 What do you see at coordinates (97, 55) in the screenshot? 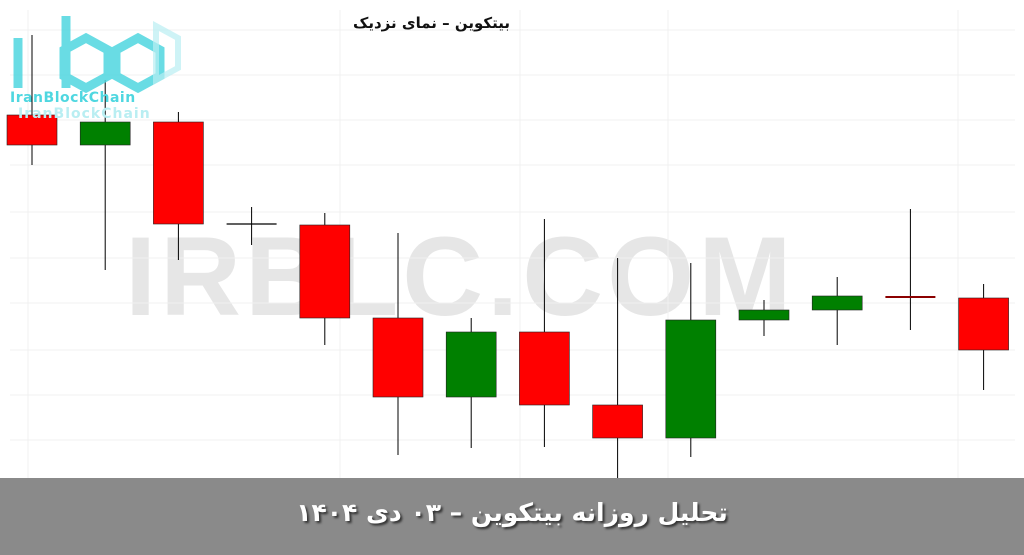
I see `logo-icon` at bounding box center [97, 55].